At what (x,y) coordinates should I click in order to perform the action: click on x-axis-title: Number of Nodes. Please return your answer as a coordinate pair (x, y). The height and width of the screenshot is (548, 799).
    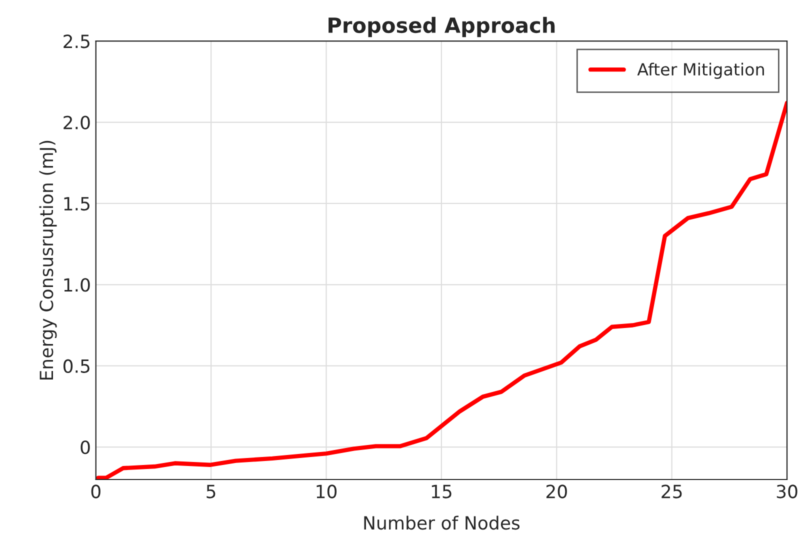
    Looking at the image, I should click on (442, 523).